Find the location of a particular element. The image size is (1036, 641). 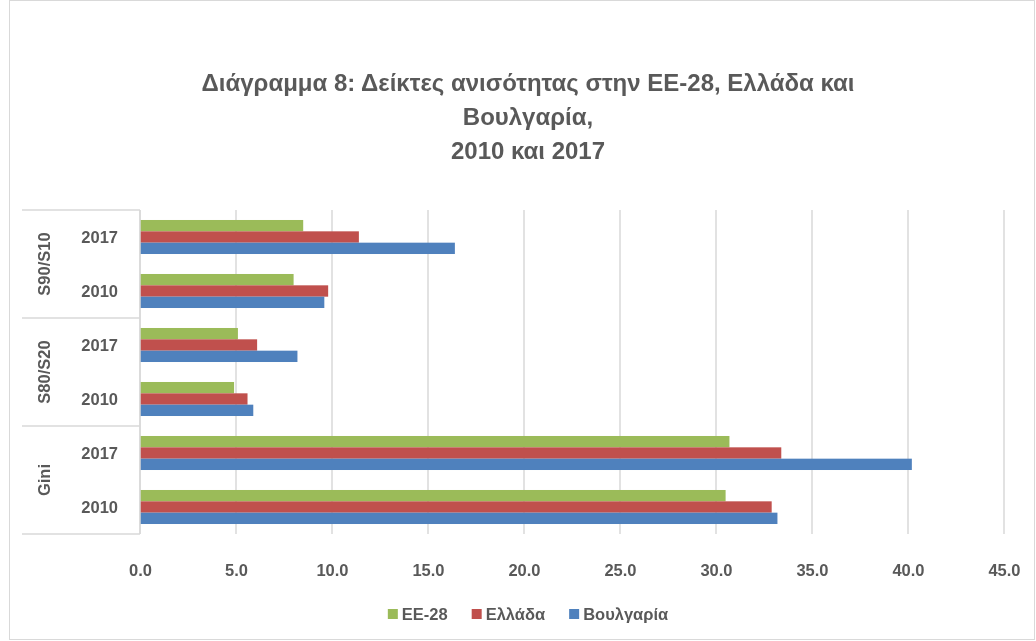

legend-label: Ελλάδα is located at coordinates (515, 613).